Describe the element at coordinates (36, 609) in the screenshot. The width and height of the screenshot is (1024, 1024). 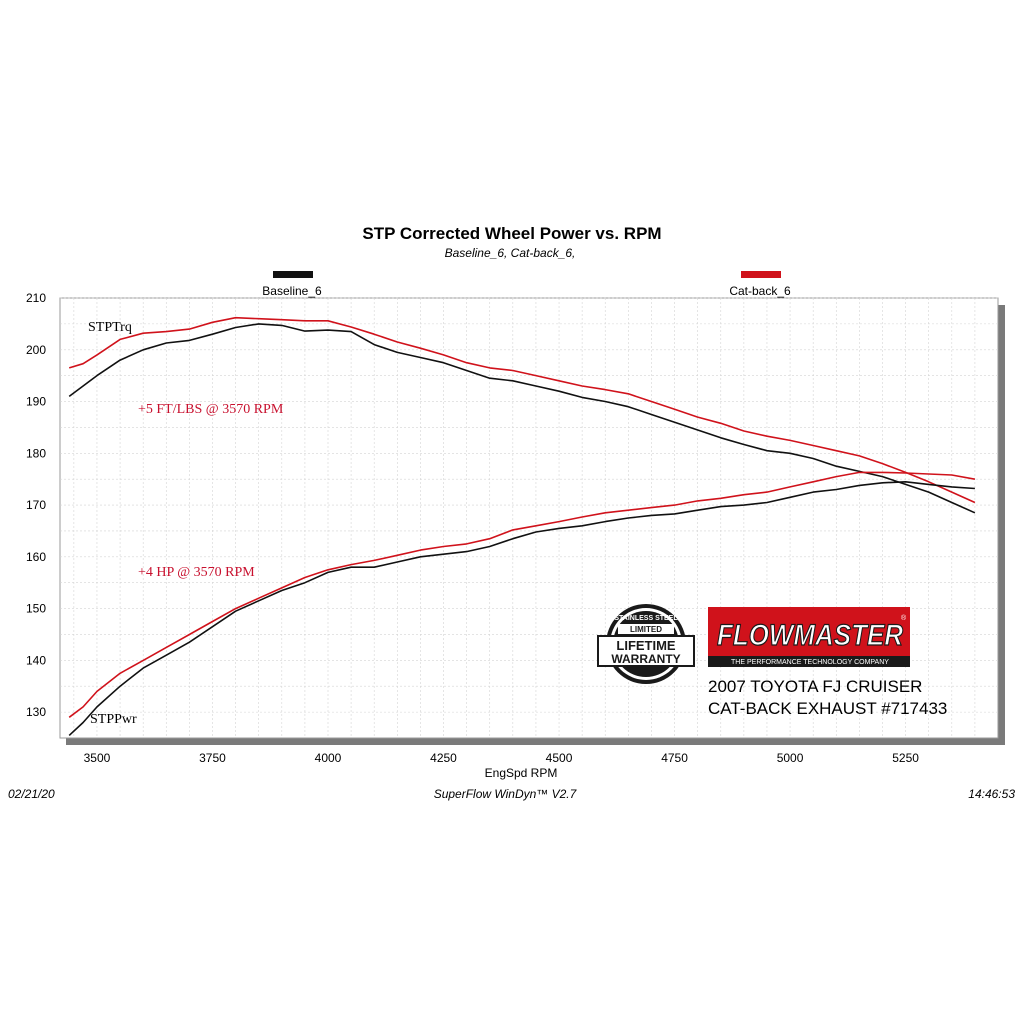
I see `y-tick-label: 150` at that location.